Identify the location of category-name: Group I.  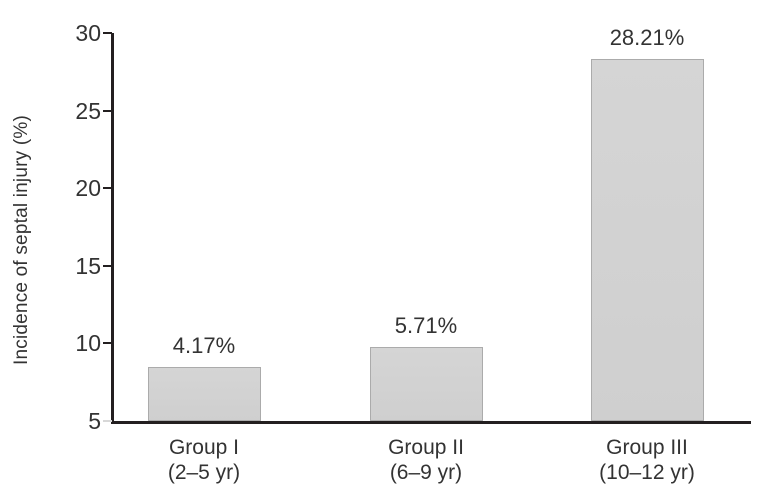
(204, 447).